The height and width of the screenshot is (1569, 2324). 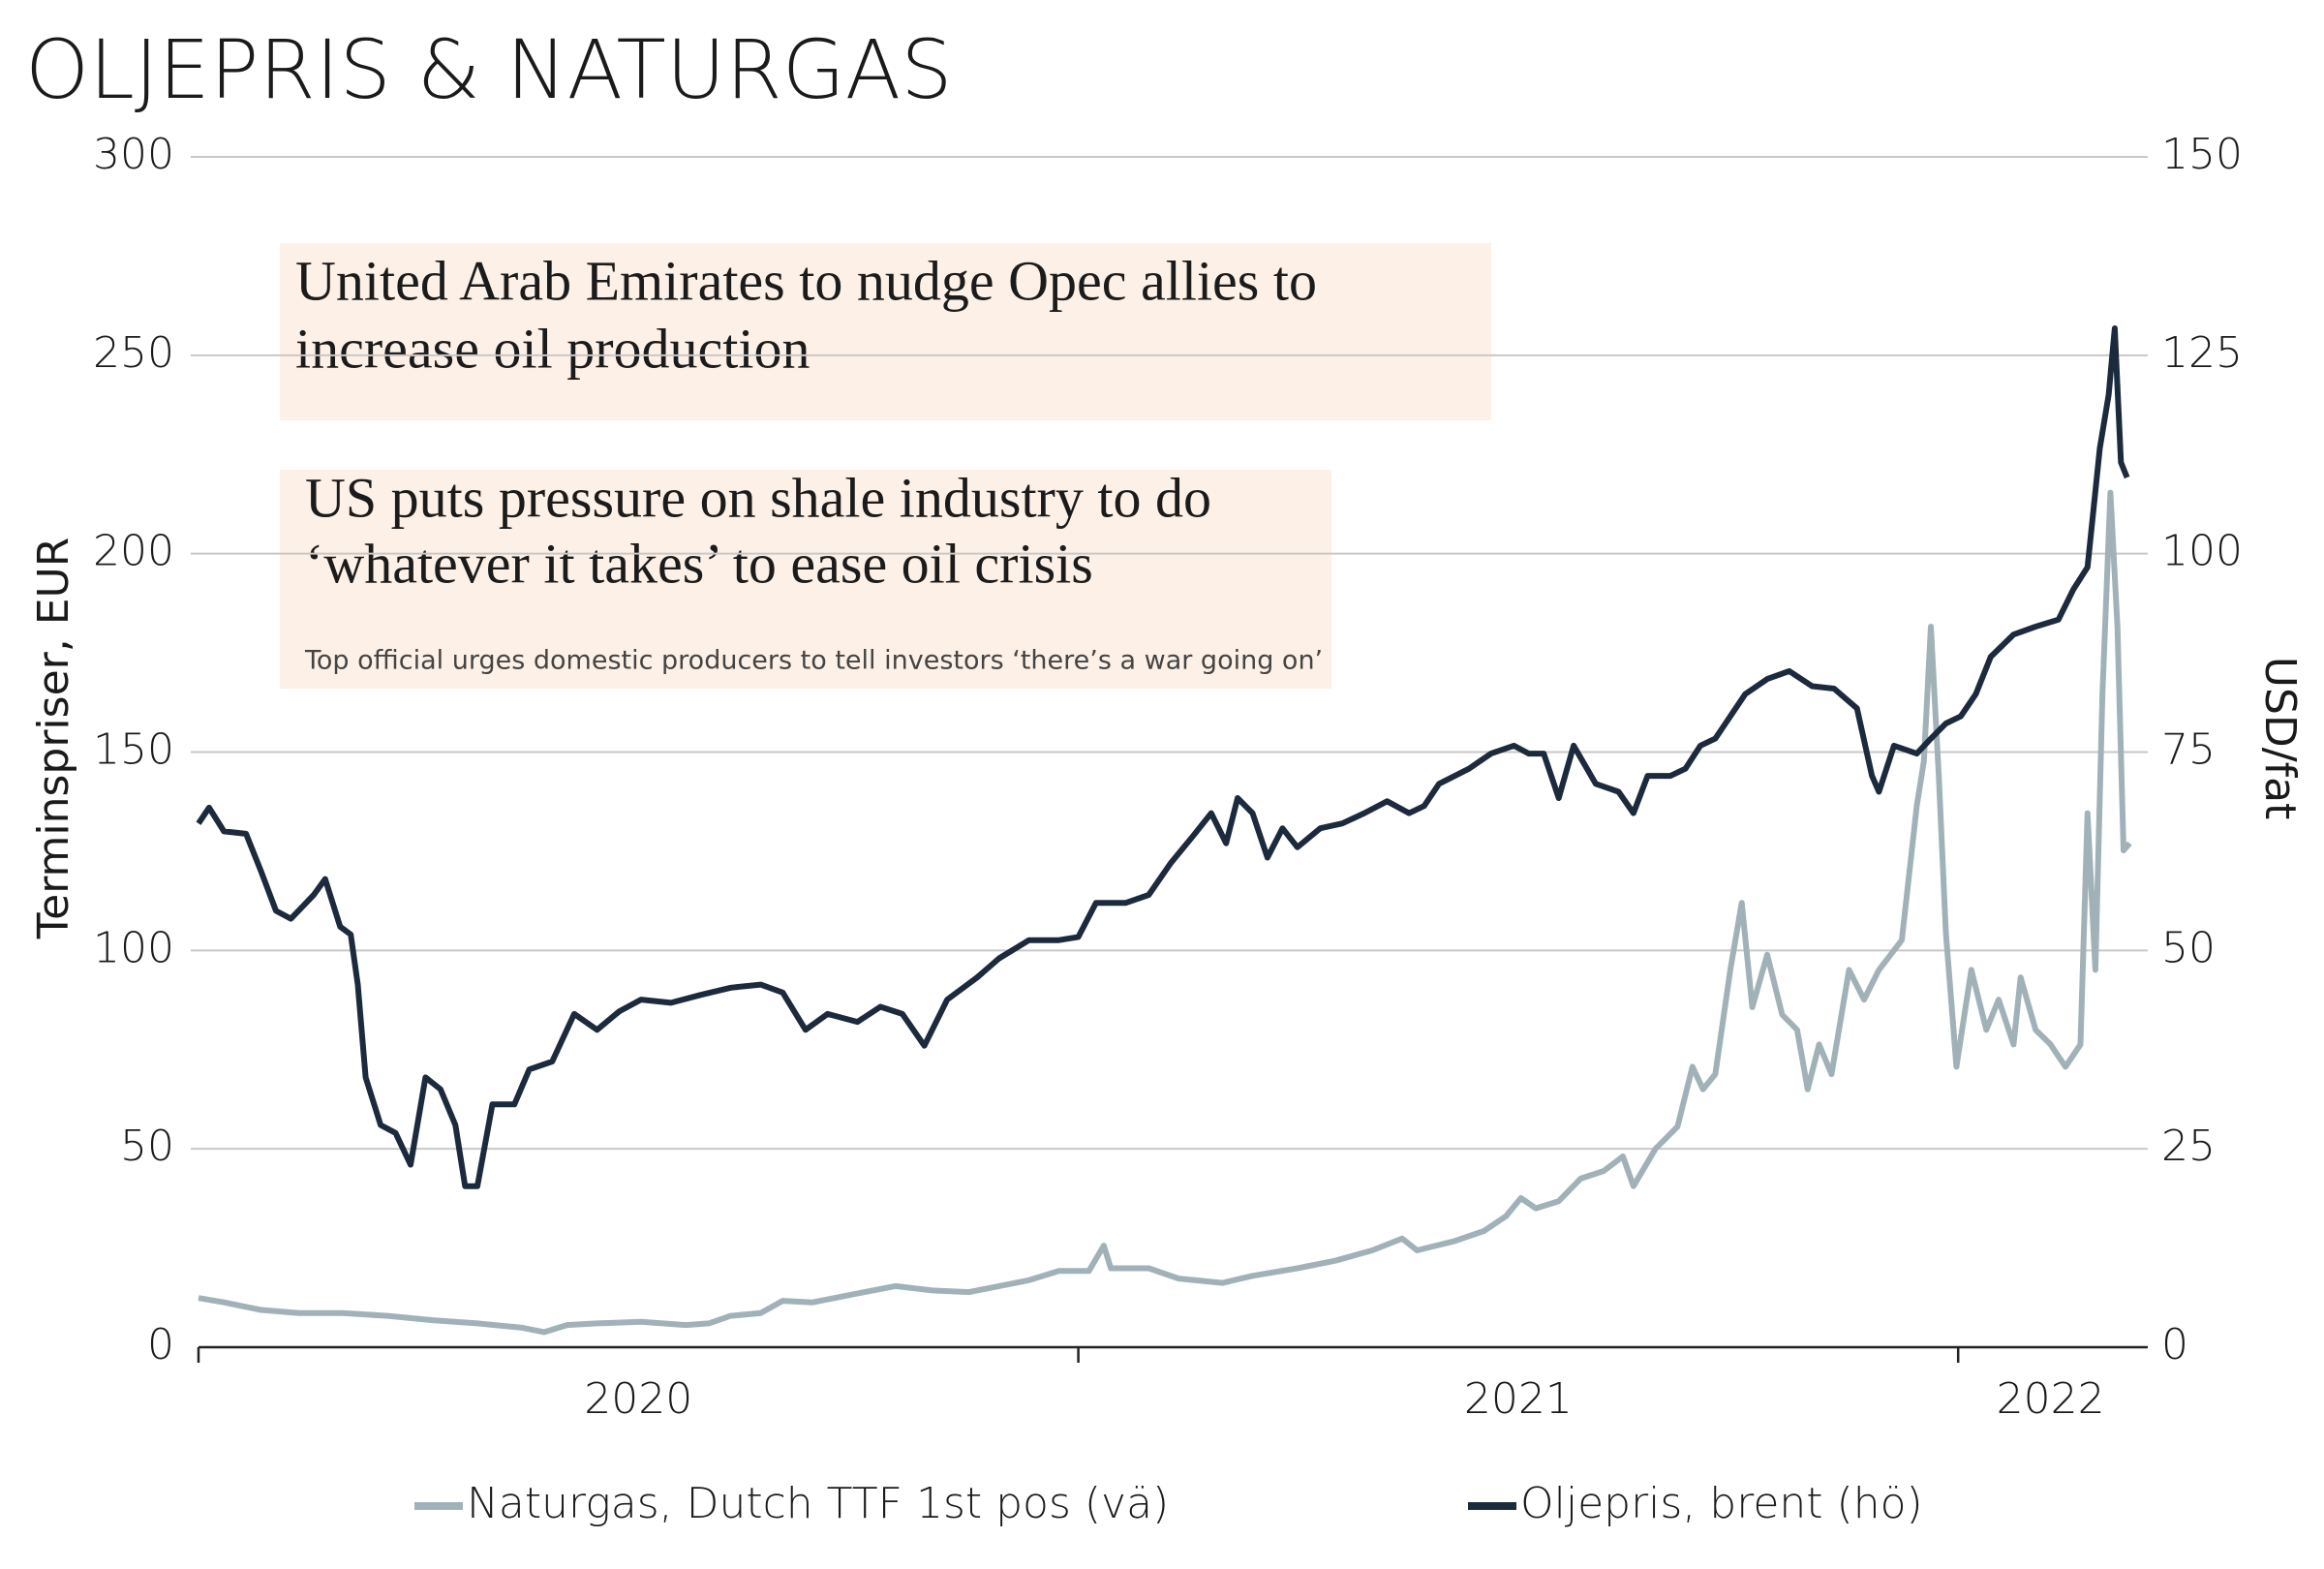 I want to click on y2-tick-label: 0, so click(x=2174, y=1344).